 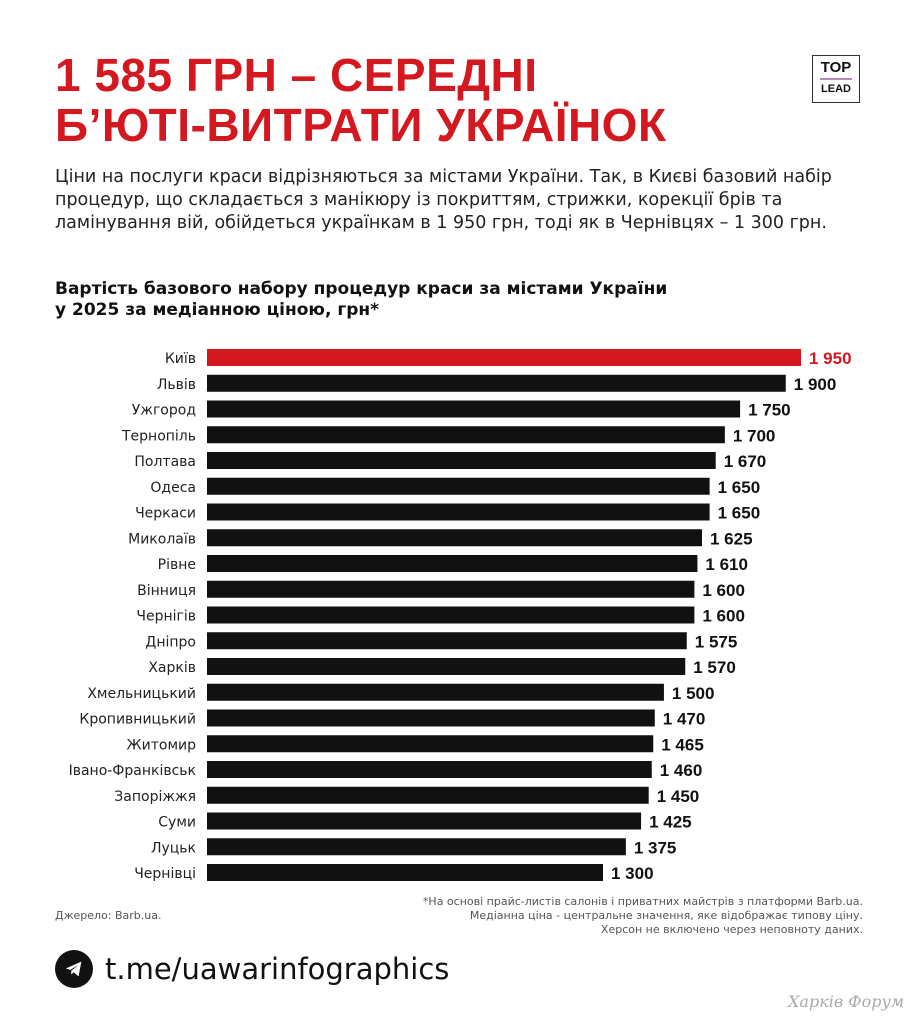 I want to click on title-line-1: 1 585 ГРН – СЕРЕДНІ, so click(x=296, y=75).